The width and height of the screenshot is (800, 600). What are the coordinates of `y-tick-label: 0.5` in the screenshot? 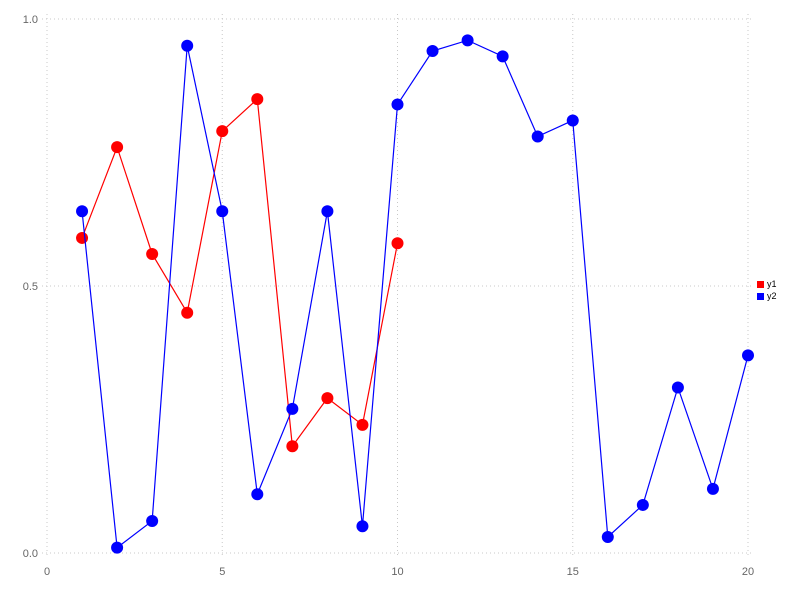 It's located at (30, 287).